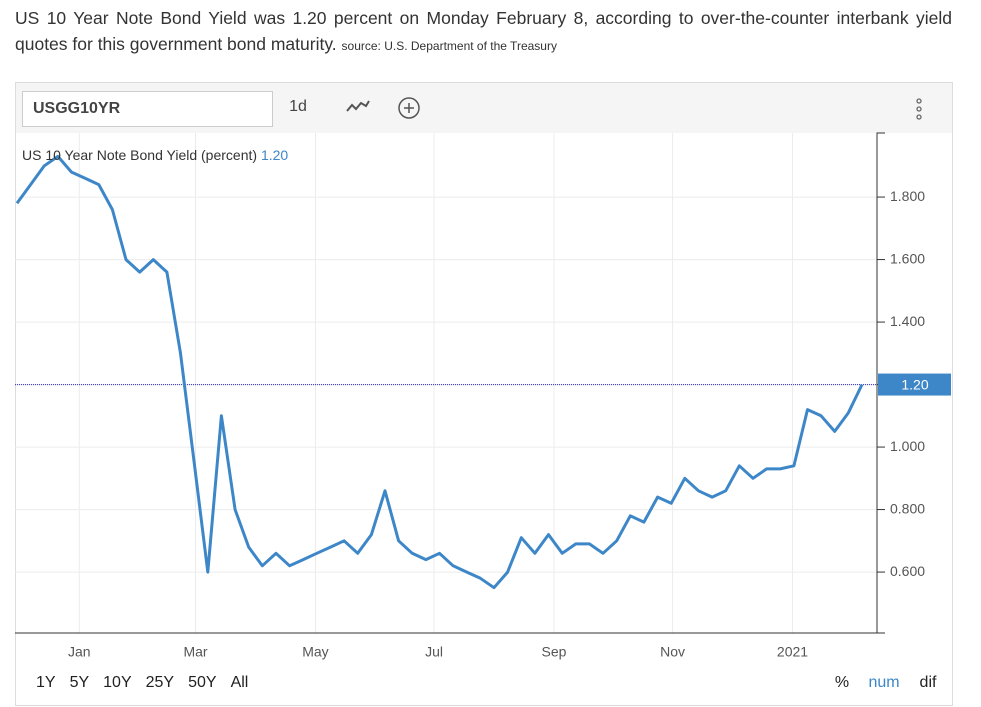  I want to click on add-icon-plus, so click(409, 108).